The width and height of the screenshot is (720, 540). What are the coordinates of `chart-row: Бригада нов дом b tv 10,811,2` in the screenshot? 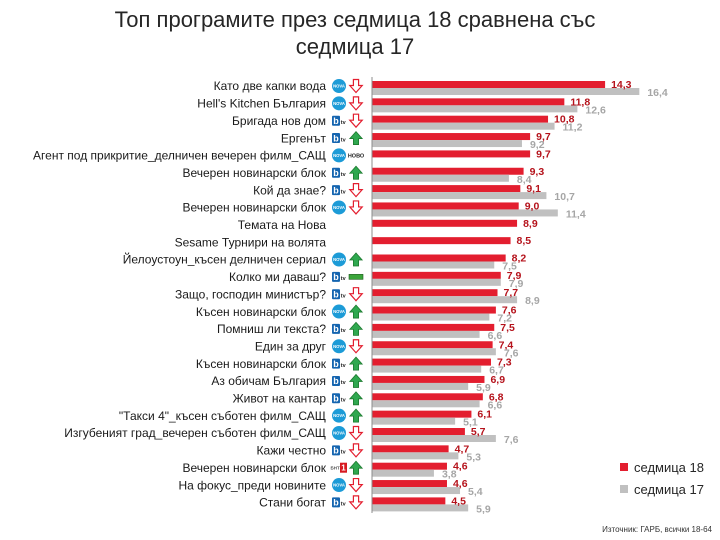 It's located at (407, 123).